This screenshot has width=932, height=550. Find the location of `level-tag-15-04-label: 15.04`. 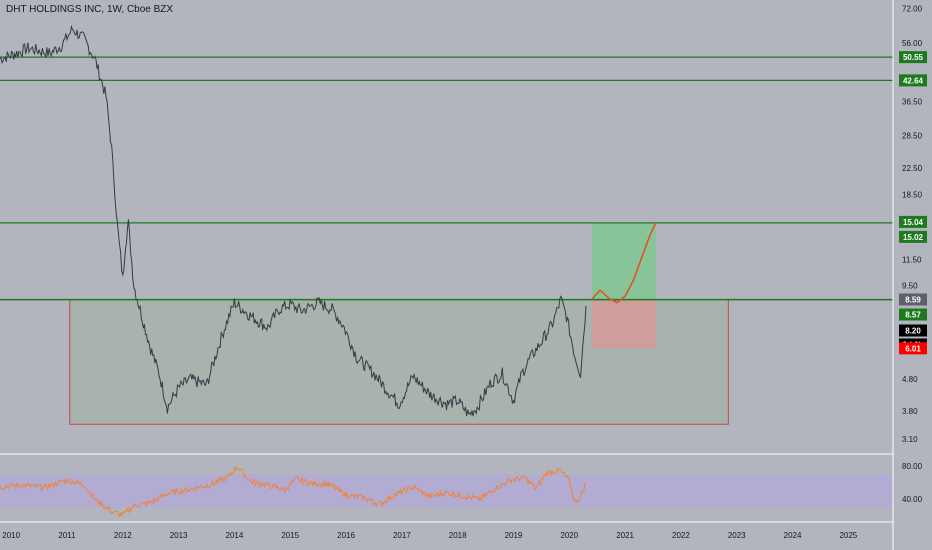

level-tag-15-04-label: 15.04 is located at coordinates (913, 222).